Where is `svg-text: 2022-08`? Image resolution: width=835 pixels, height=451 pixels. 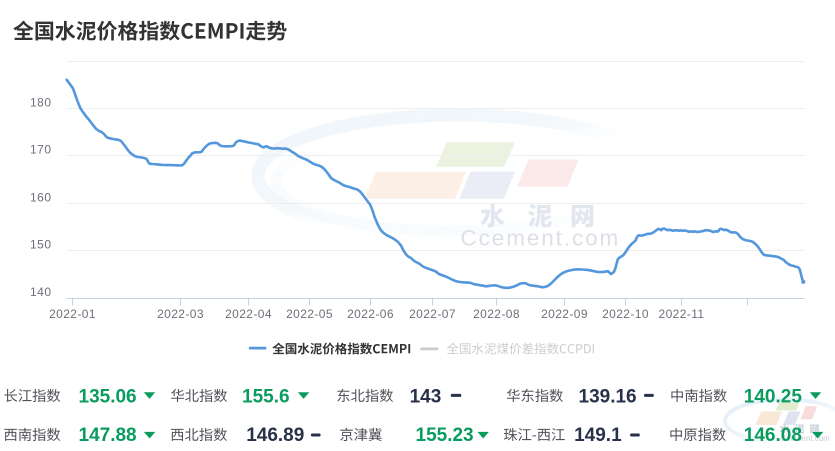 svg-text: 2022-08 is located at coordinates (496, 314).